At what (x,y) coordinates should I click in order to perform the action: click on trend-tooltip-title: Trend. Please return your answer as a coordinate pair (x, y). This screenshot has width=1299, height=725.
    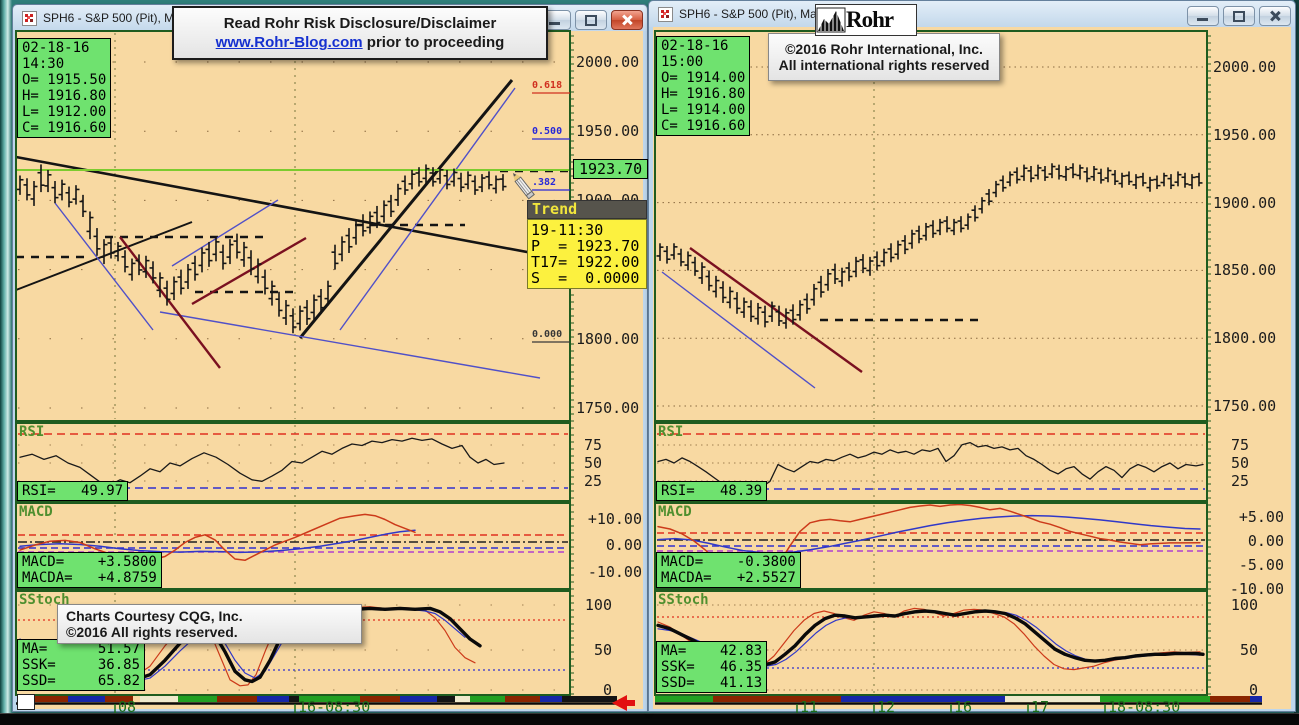
    Looking at the image, I should click on (587, 209).